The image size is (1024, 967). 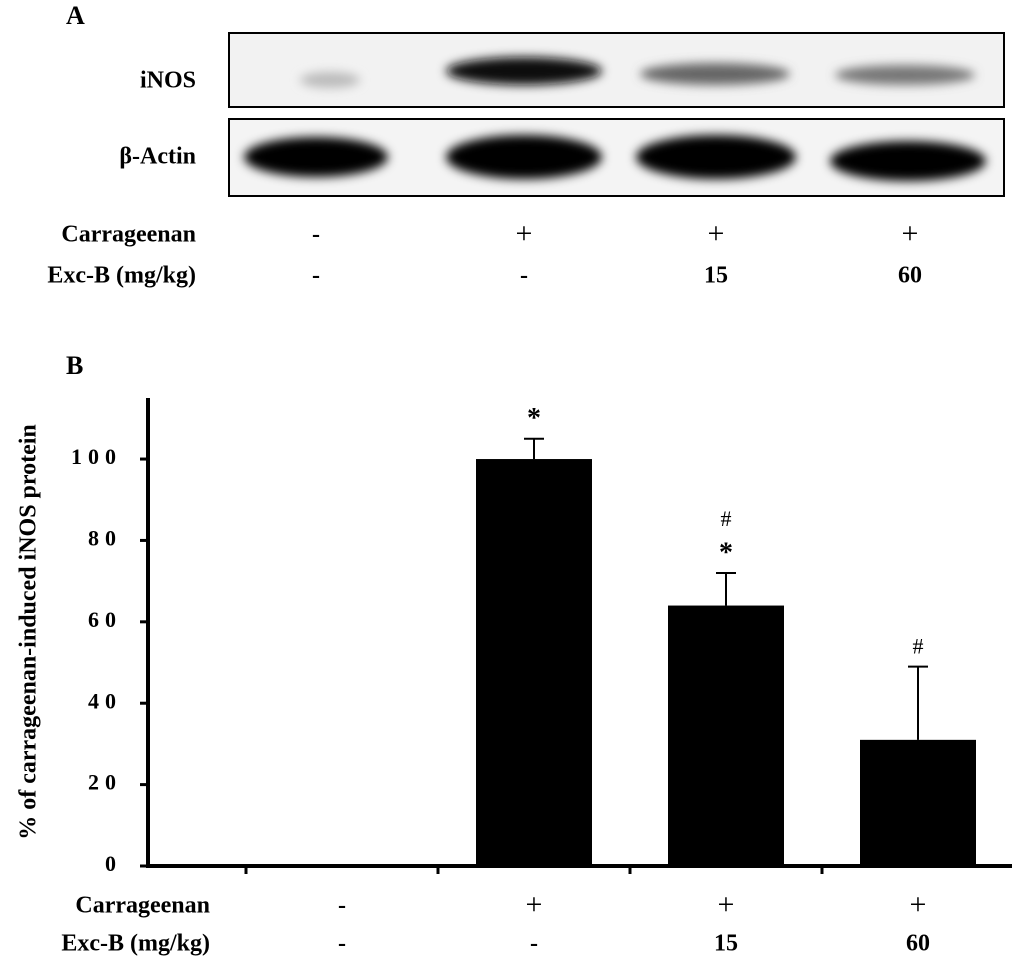 I want to click on blot-bands, so click(x=615, y=119).